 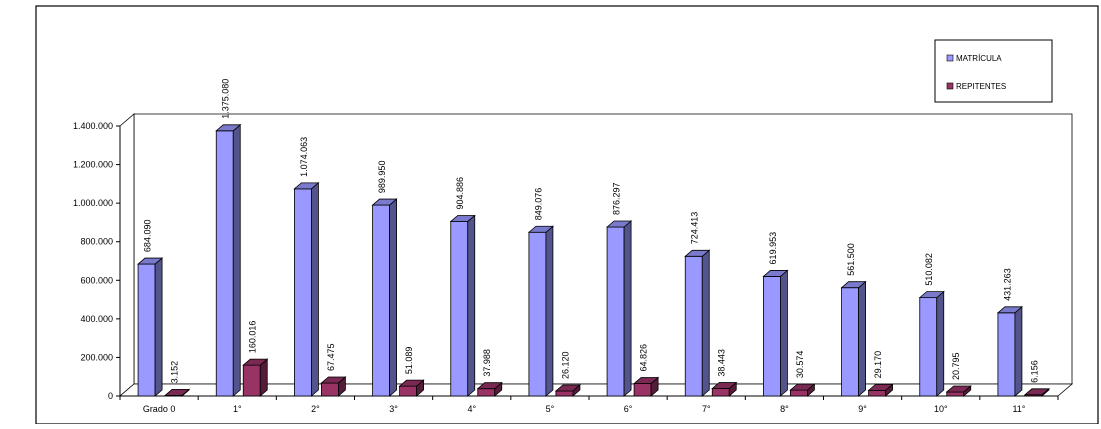 What do you see at coordinates (331, 357) in the screenshot?
I see `bar-repitentes-data-label: 67.475` at bounding box center [331, 357].